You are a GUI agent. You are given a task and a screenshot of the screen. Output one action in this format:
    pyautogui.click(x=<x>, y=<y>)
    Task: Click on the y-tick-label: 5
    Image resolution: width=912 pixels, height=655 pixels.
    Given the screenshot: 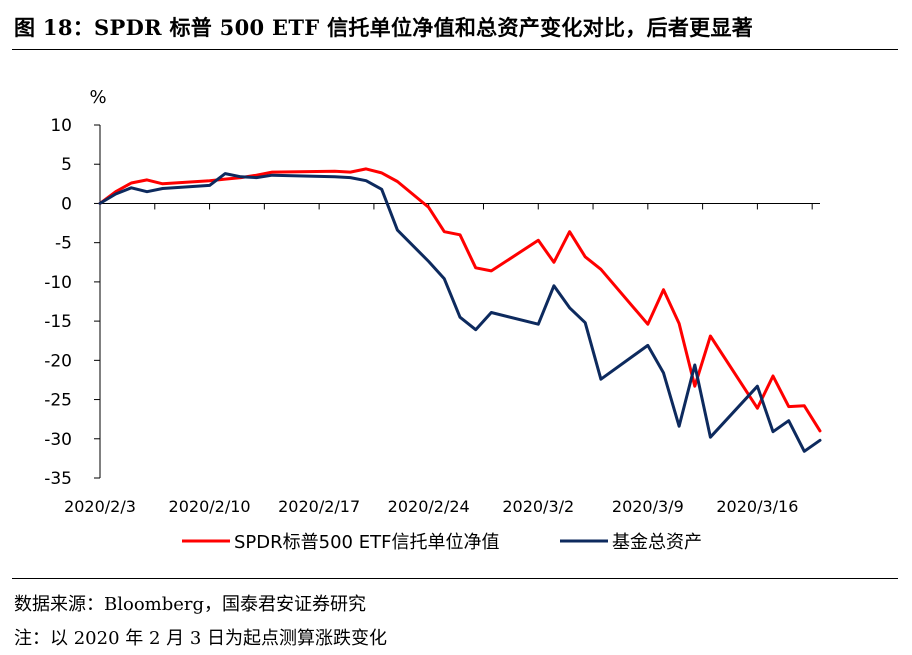 What is the action you would take?
    pyautogui.click(x=66, y=165)
    